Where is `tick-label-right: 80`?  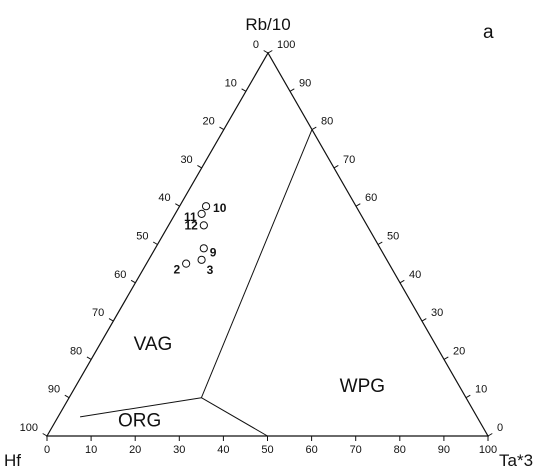 tick-label-right: 80 is located at coordinates (327, 122).